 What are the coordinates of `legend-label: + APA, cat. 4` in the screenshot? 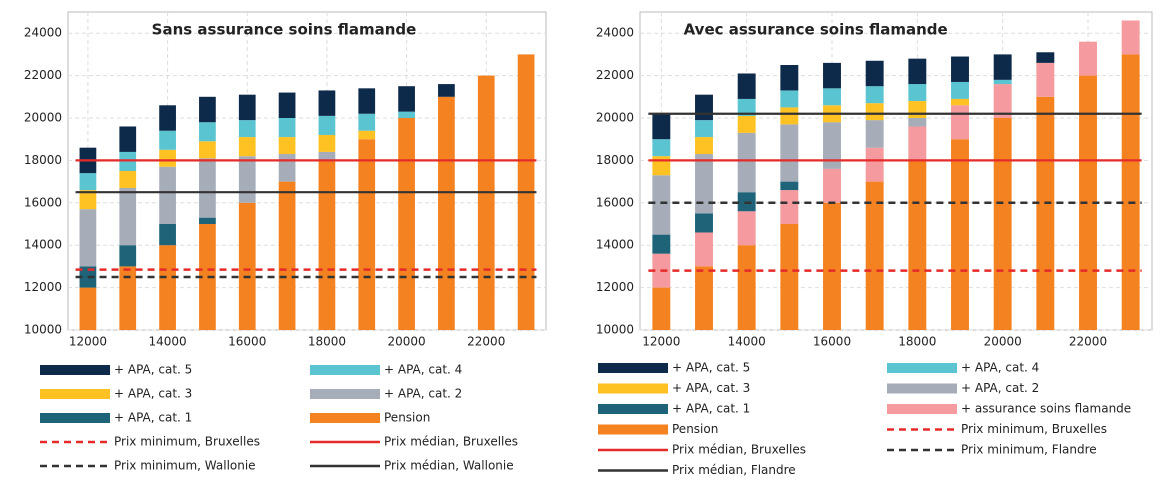 It's located at (423, 370).